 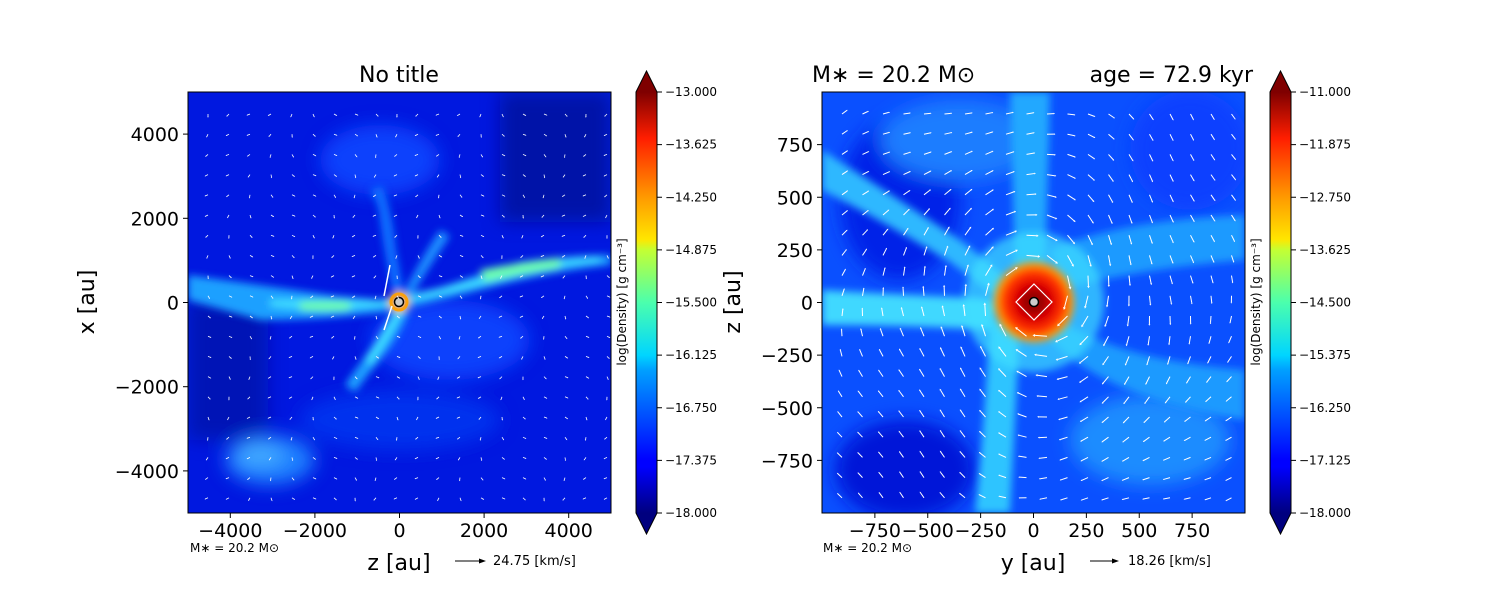 What do you see at coordinates (622, 301) in the screenshot?
I see `left-colorbar-label: log(Density) [g cm⁻³]` at bounding box center [622, 301].